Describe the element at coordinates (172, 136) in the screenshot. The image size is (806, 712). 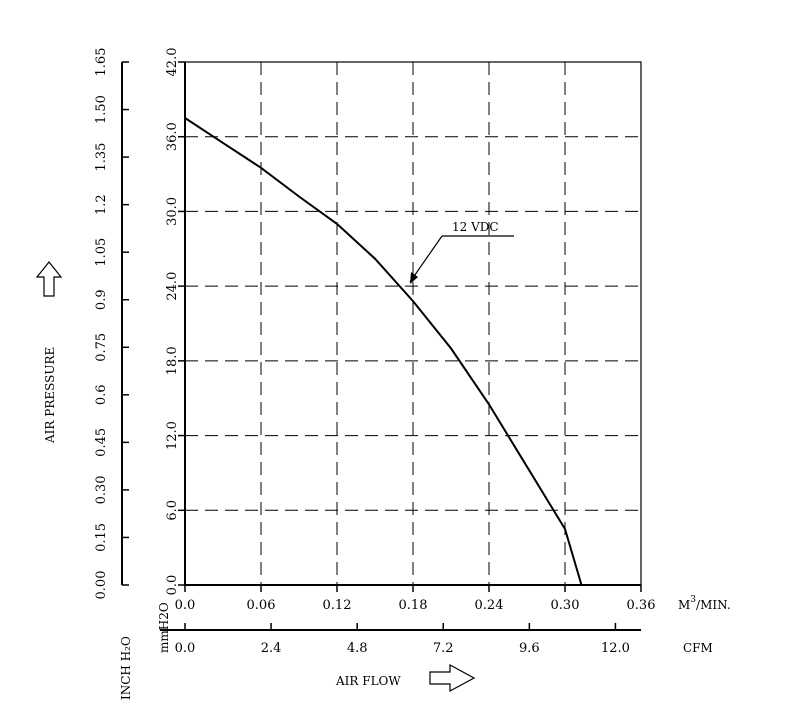
I see `mmh2o-tick-label: 36.0` at that location.